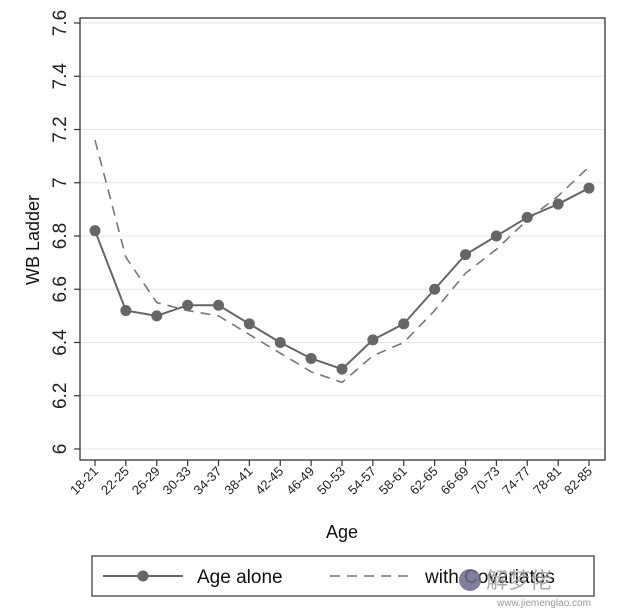 This screenshot has height=614, width=621. Describe the element at coordinates (60, 23) in the screenshot. I see `y-tick-label: 7.6` at that location.